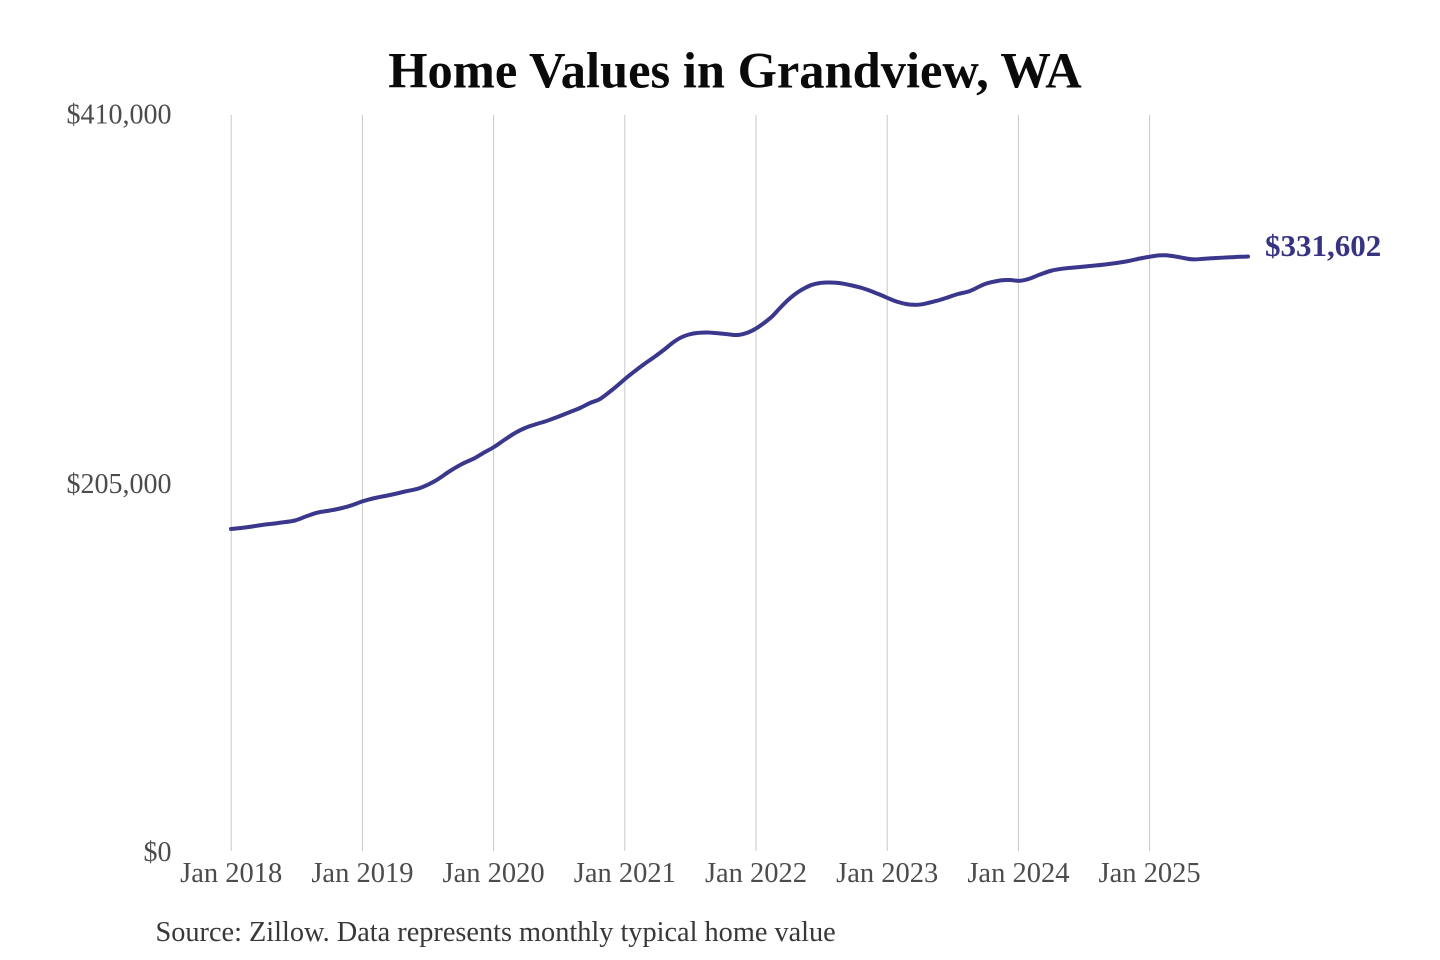 This screenshot has height=960, width=1440. What do you see at coordinates (625, 873) in the screenshot?
I see `svg-text: Jan 2021` at bounding box center [625, 873].